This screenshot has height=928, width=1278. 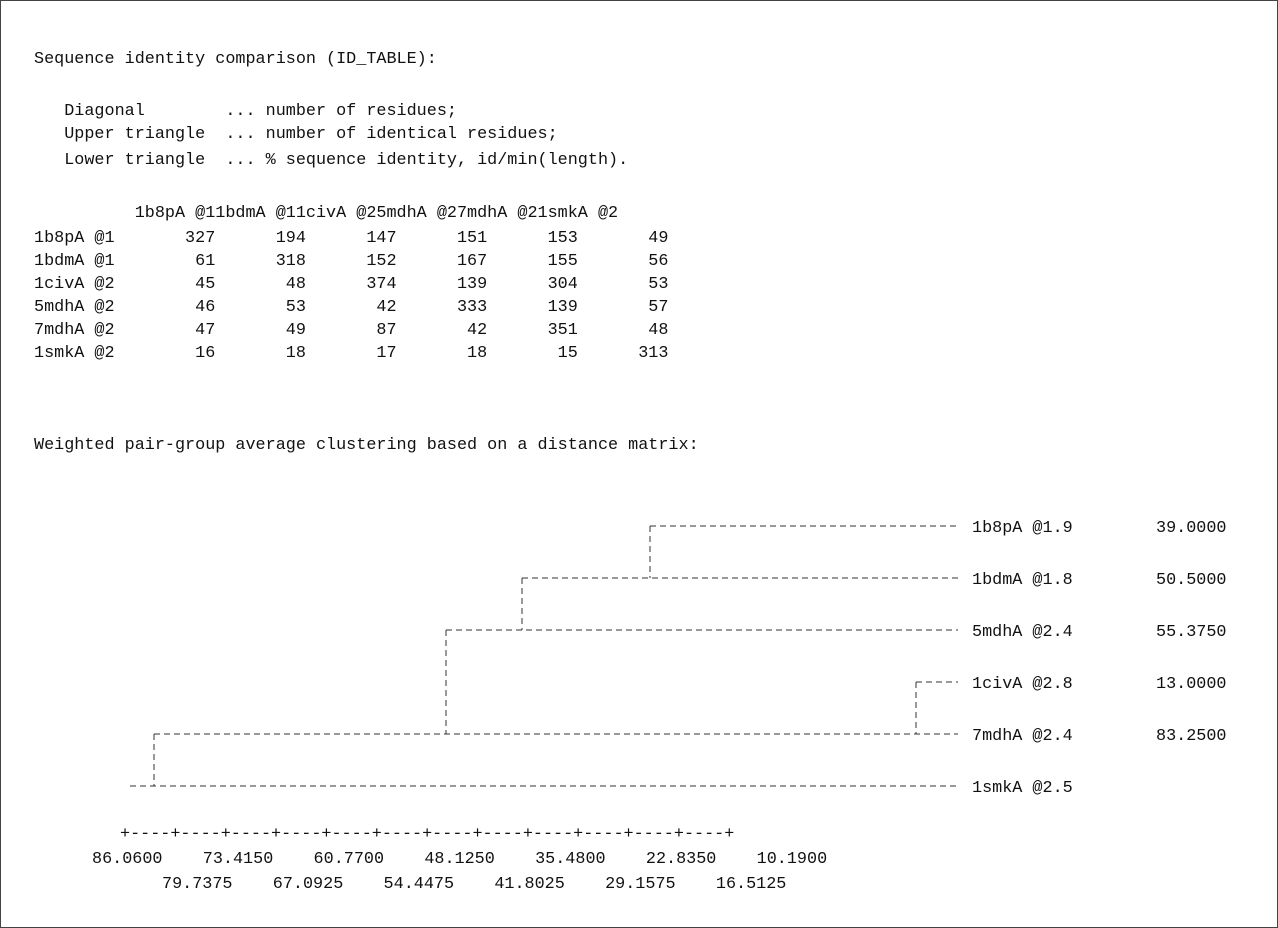 What do you see at coordinates (1022, 684) in the screenshot?
I see `leaf-label: 1civA @2.8` at bounding box center [1022, 684].